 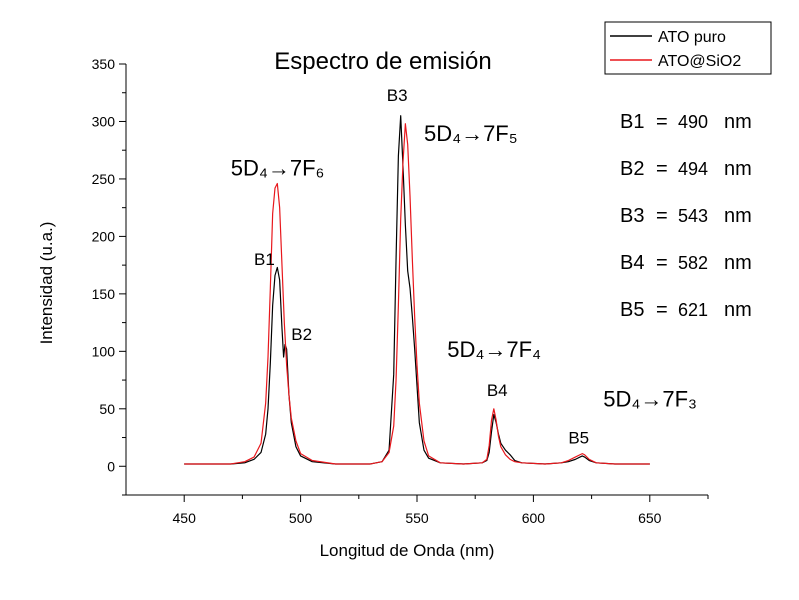 I want to click on band-position-label: B1, so click(x=632, y=122).